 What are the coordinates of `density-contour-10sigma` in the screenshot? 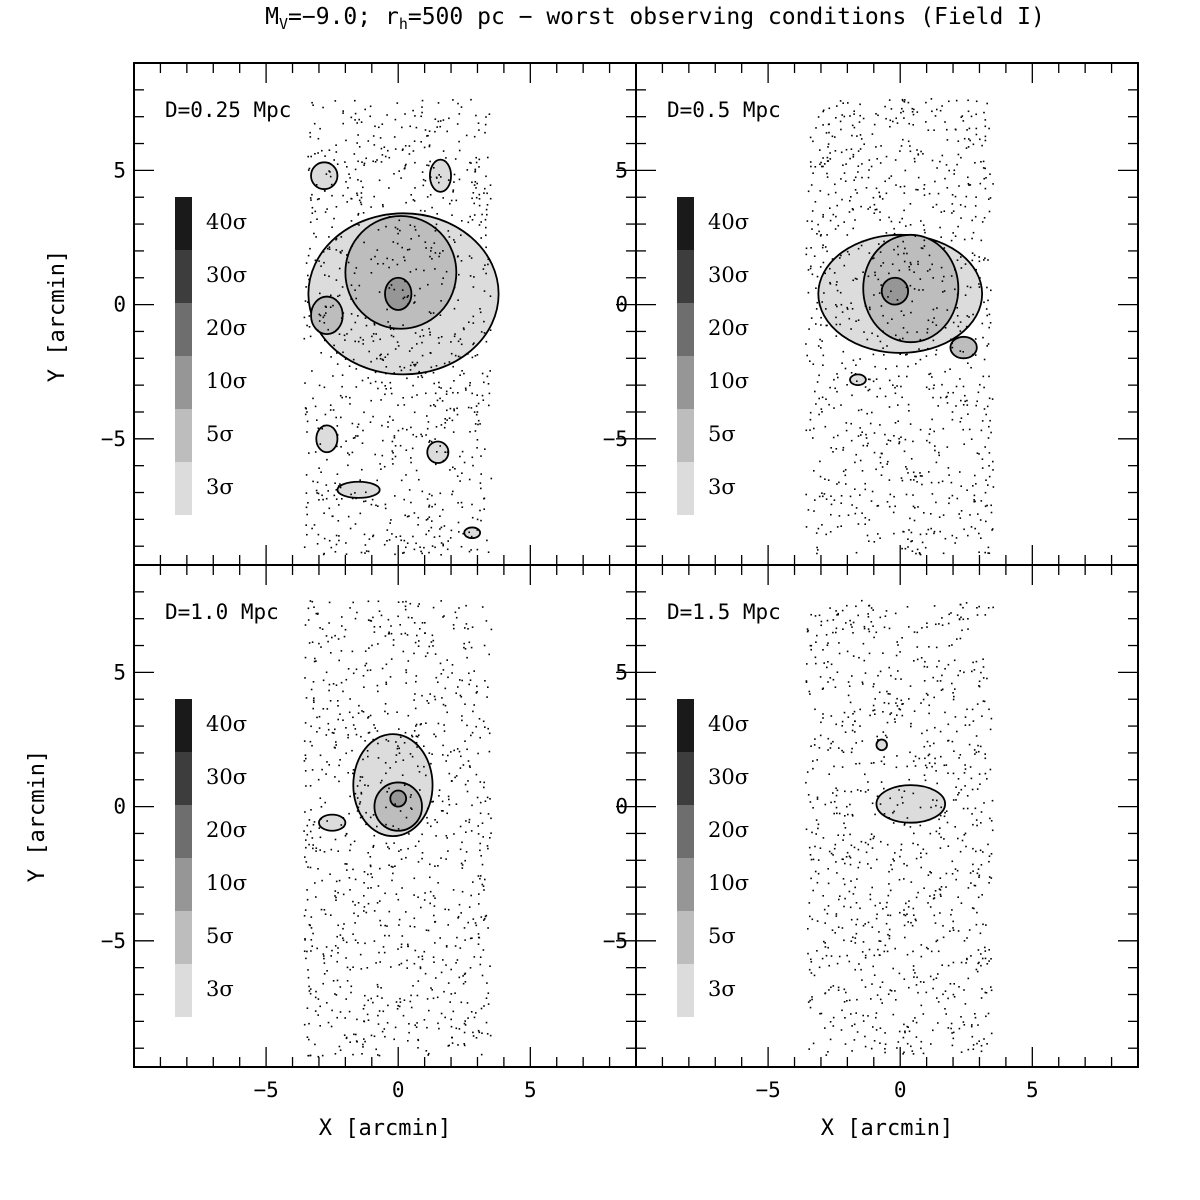 It's located at (398, 293).